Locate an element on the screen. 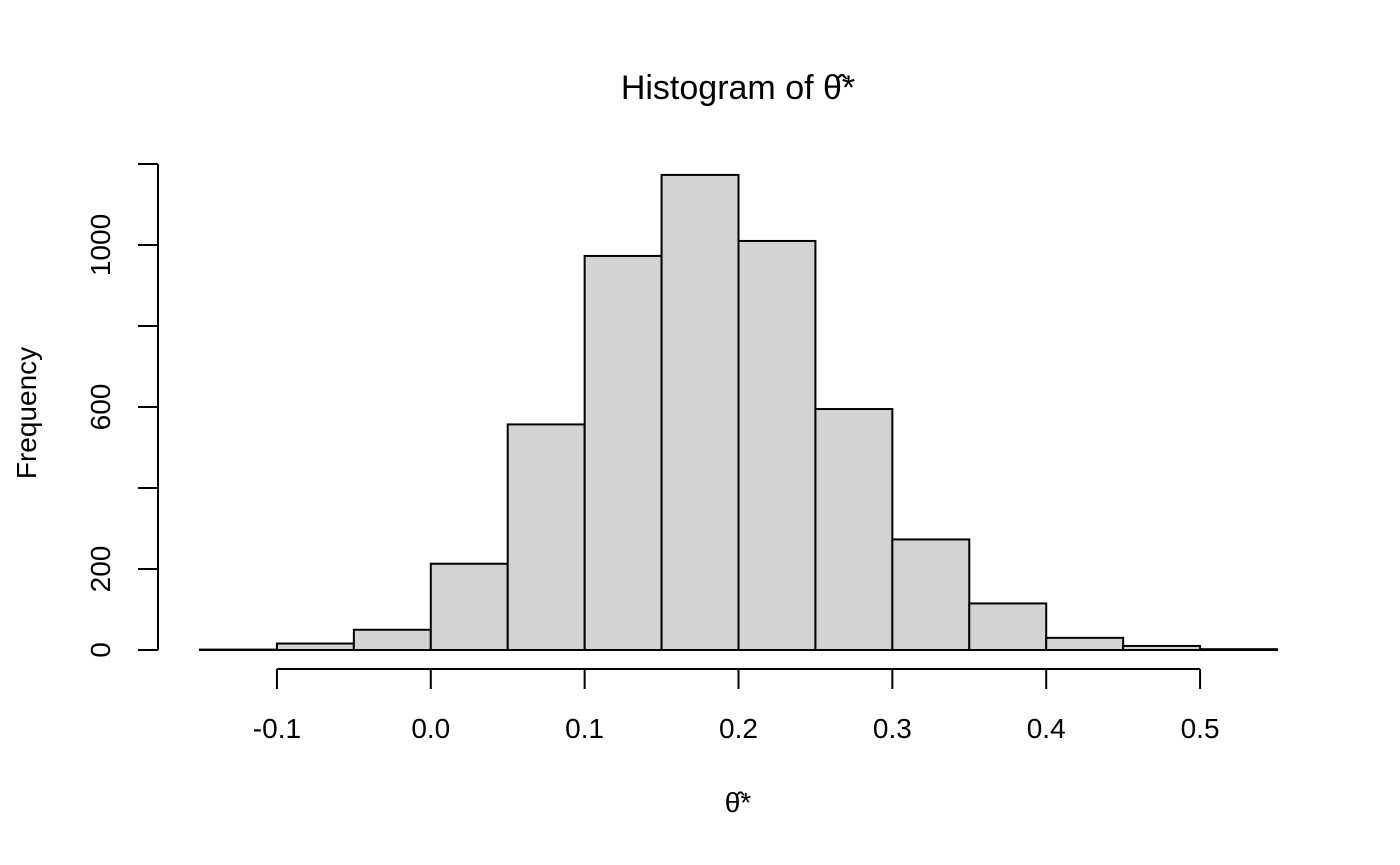  y-axis-label: Frequency is located at coordinates (26, 413).